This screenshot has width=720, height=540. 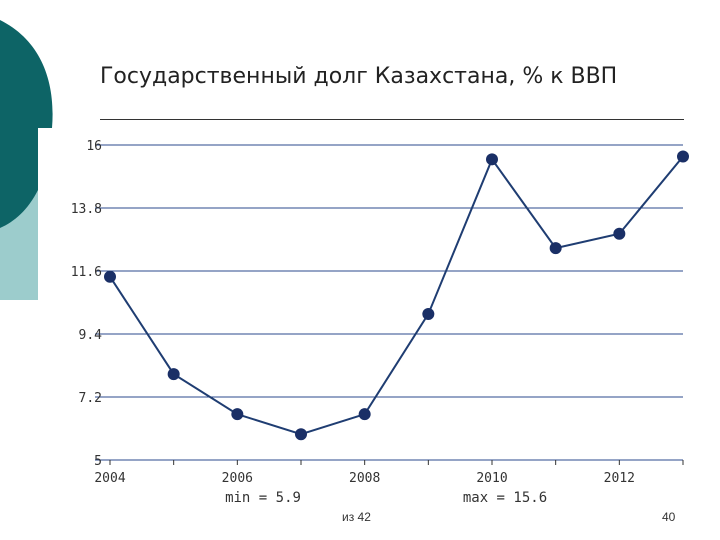 I want to click on y-tick-label: 16, so click(x=94, y=146).